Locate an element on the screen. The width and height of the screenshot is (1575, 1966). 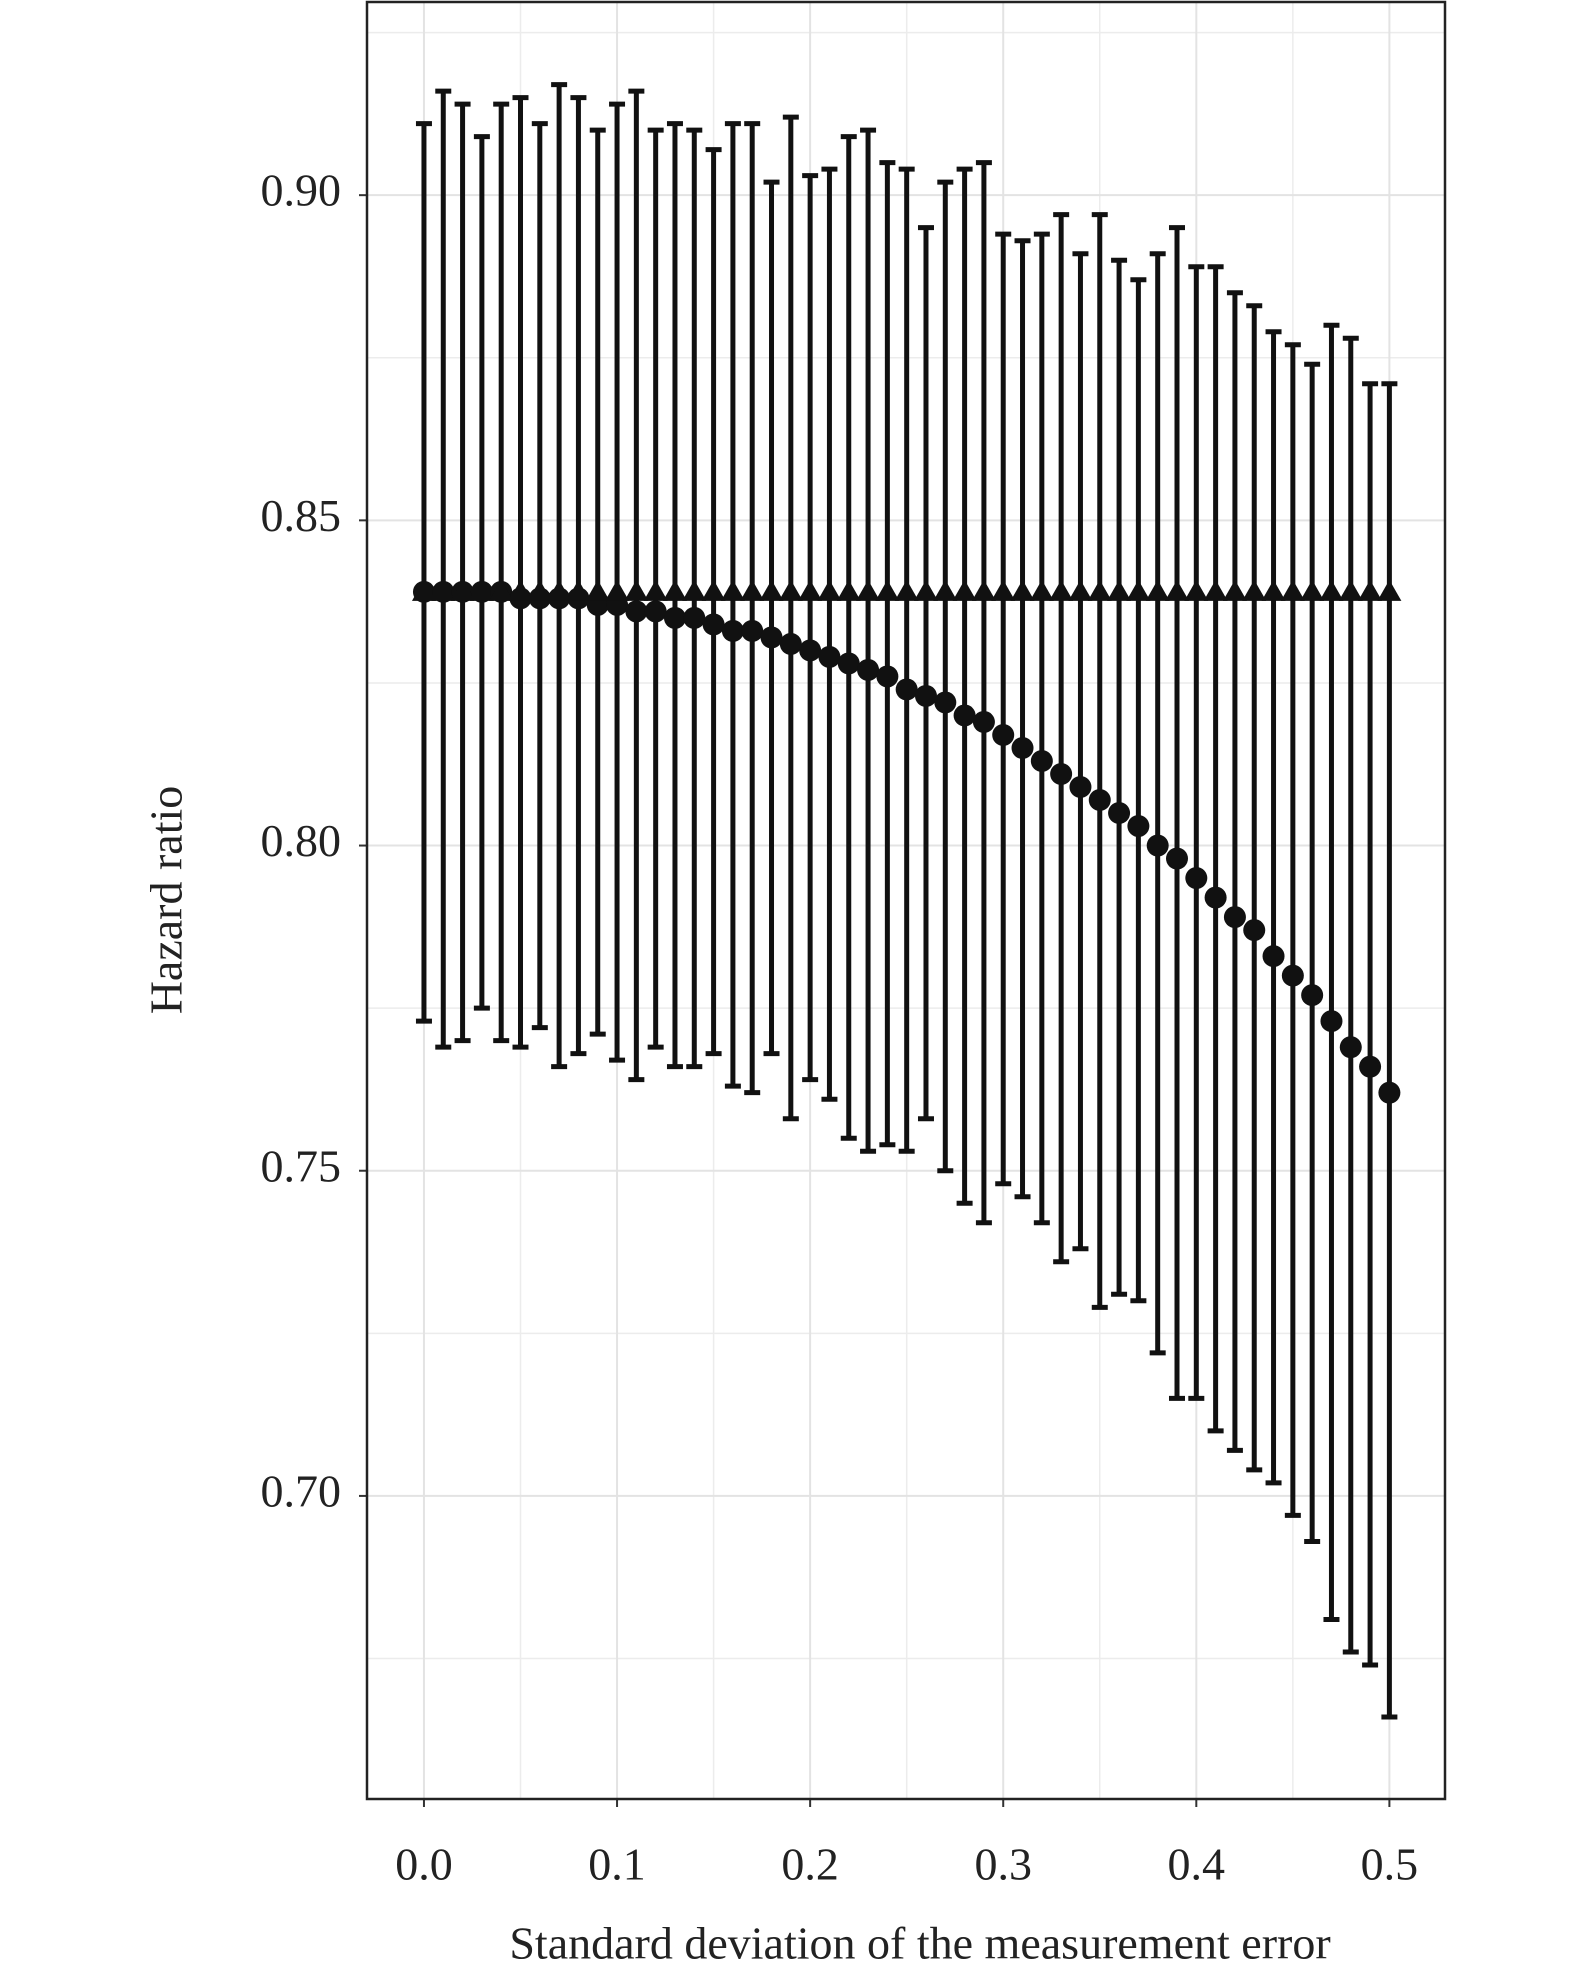
y-tick-label: 0.70 is located at coordinates (301, 1490).